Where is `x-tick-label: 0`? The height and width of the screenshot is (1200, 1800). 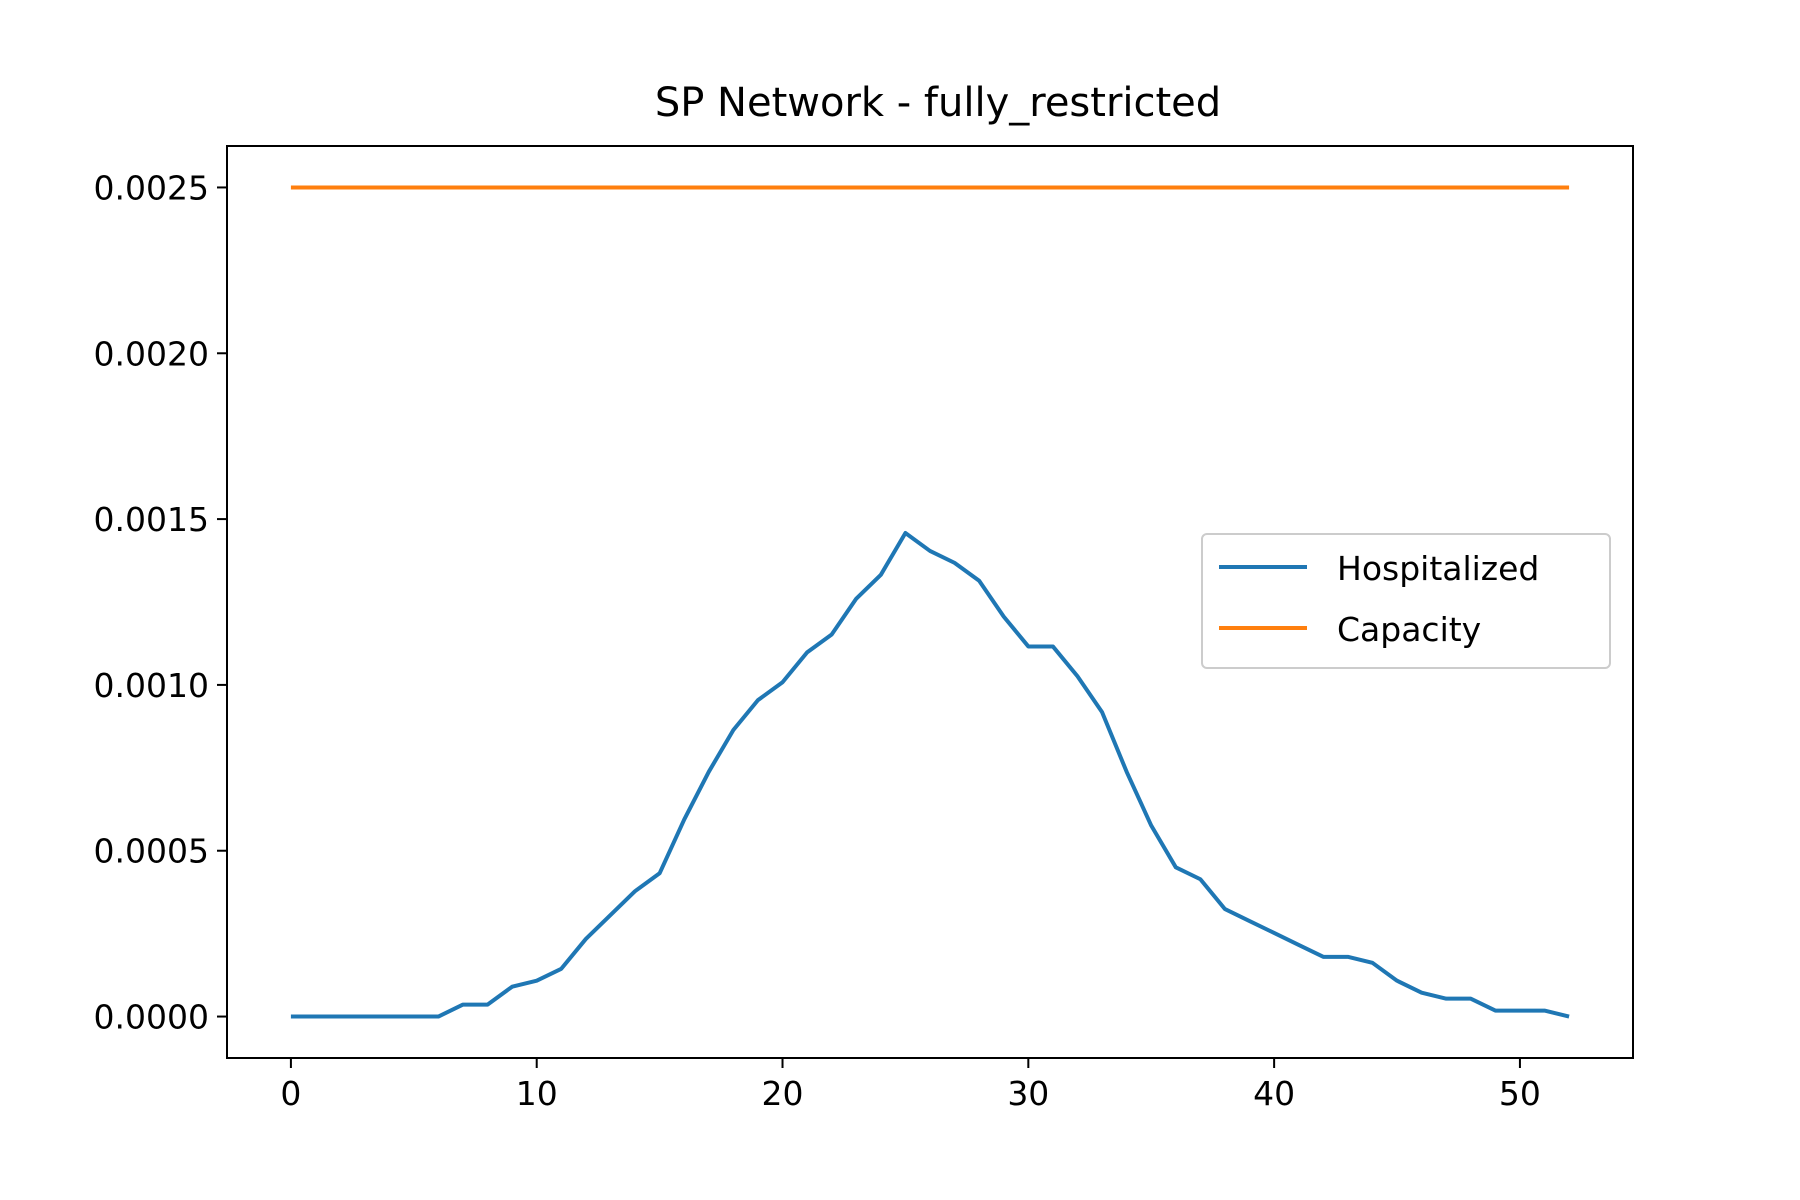 x-tick-label: 0 is located at coordinates (290, 1093).